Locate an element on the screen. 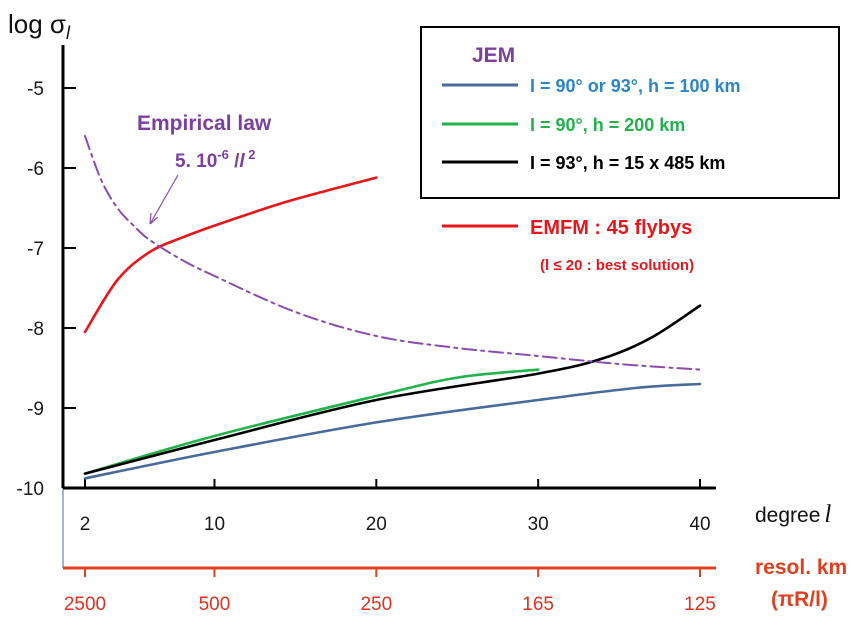 This screenshot has height=620, width=865. resolution-tick-label: 250 is located at coordinates (376, 604).